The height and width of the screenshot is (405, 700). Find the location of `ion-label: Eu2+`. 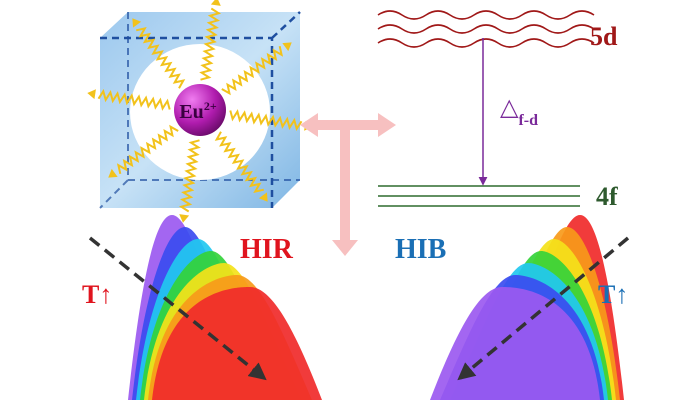

ion-label: Eu2+ is located at coordinates (197, 111).